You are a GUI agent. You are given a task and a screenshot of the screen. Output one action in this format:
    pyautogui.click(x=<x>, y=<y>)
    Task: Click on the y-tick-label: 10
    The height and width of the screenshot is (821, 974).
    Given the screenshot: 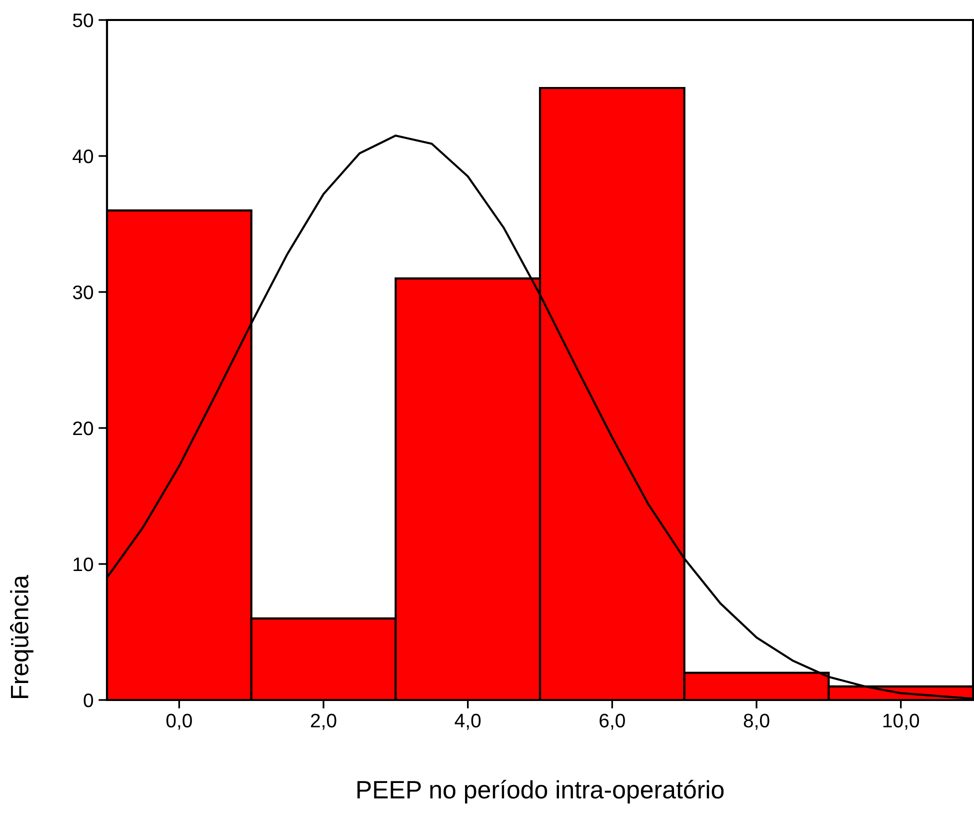 What is the action you would take?
    pyautogui.click(x=84, y=564)
    